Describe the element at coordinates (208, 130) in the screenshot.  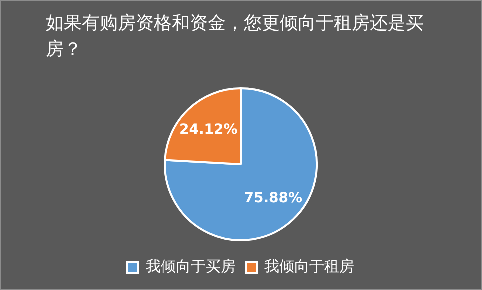
I see `data-label: 24.12%` at that location.